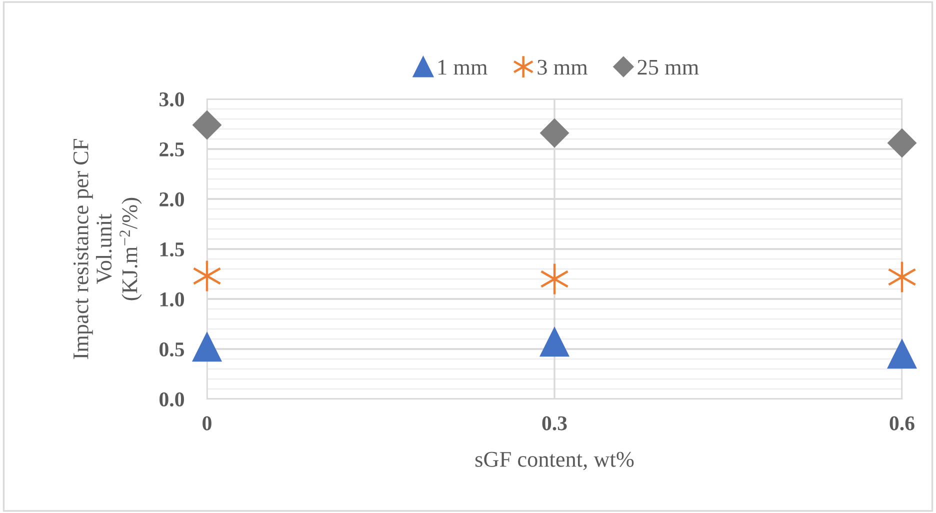  Describe the element at coordinates (554, 423) in the screenshot. I see `x-tick-label: 0.3` at that location.